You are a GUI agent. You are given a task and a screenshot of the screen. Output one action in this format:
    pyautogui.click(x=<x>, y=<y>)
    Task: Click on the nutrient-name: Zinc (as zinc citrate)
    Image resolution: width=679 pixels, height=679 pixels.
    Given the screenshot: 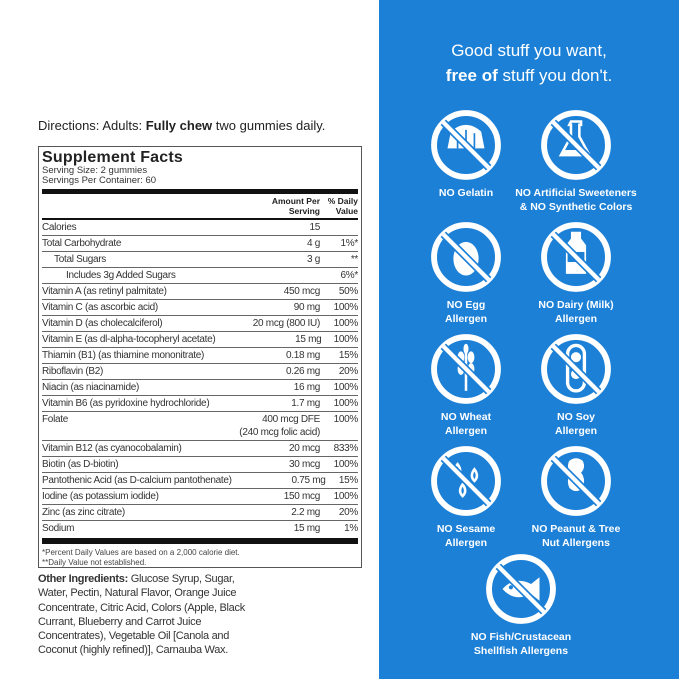 What is the action you would take?
    pyautogui.click(x=83, y=512)
    